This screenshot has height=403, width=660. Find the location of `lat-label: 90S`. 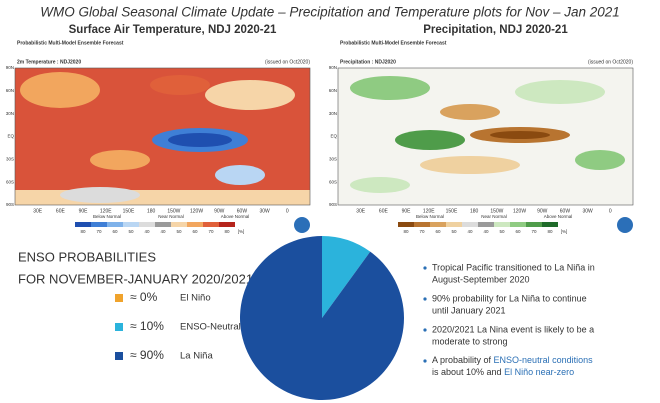

lat-label: 90S is located at coordinates (333, 204).